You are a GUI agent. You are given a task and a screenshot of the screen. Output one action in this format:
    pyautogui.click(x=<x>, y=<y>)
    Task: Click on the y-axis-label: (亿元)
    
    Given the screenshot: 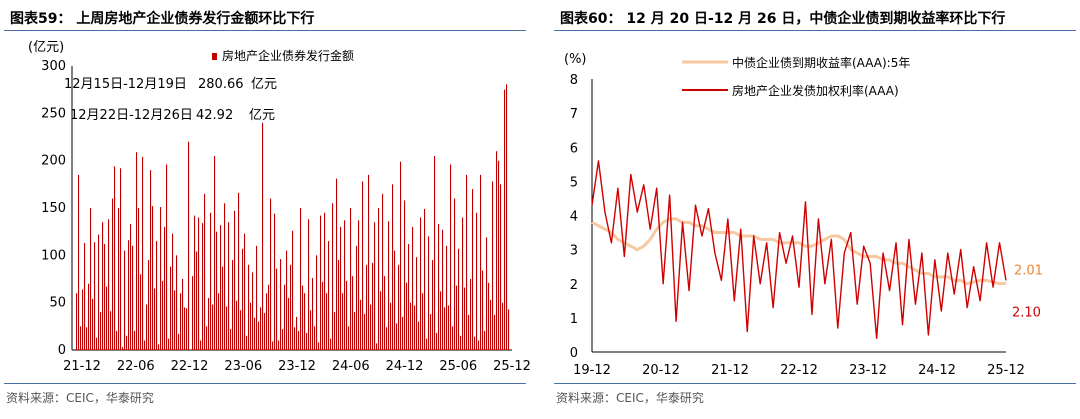 What is the action you would take?
    pyautogui.click(x=46, y=47)
    